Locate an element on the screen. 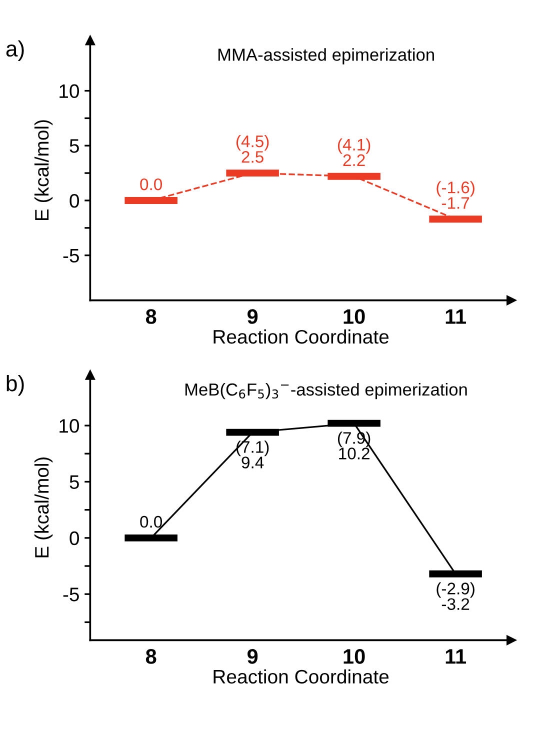 The height and width of the screenshot is (747, 540). chart-title: MMA-assisted epimerization is located at coordinates (326, 56).